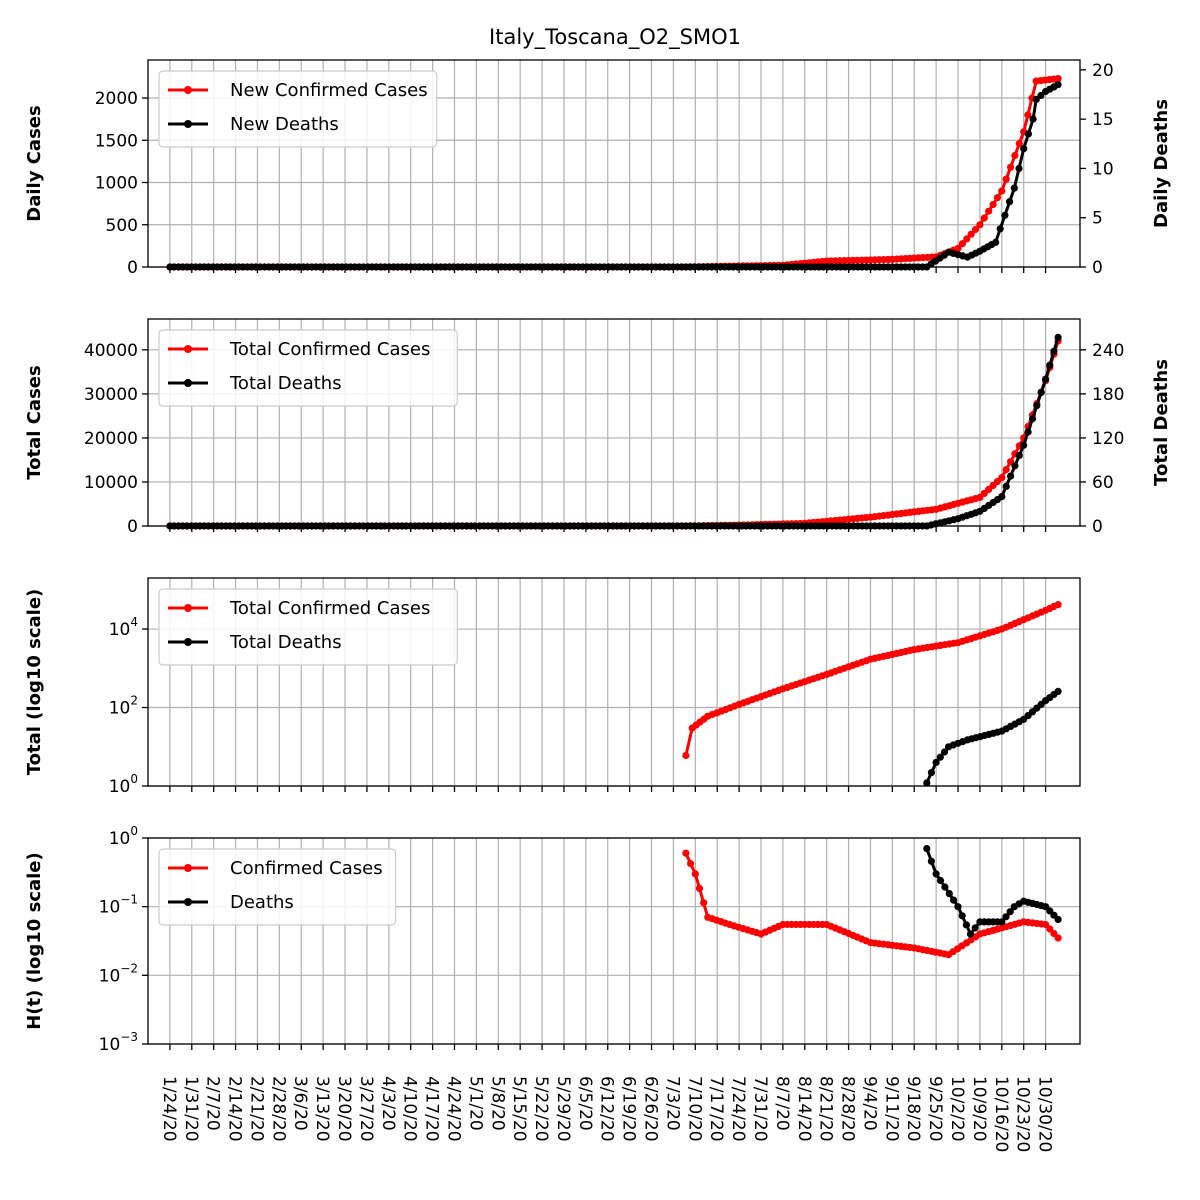 The image size is (1200, 1200). What do you see at coordinates (432, 1109) in the screenshot?
I see `x-tick-label: 4/17/20` at bounding box center [432, 1109].